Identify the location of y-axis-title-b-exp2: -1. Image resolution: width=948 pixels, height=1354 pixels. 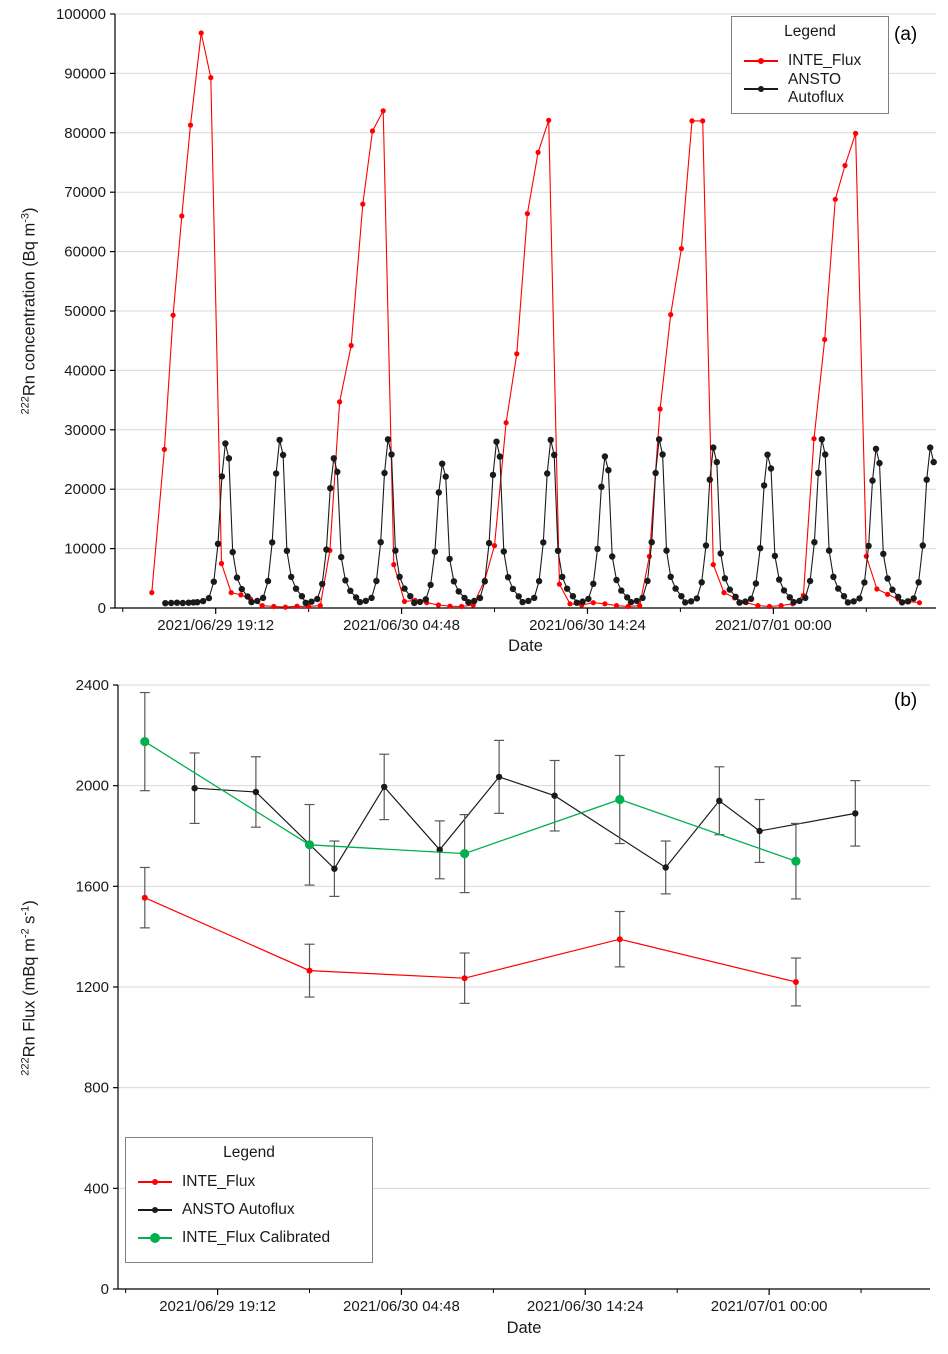
(25, 910).